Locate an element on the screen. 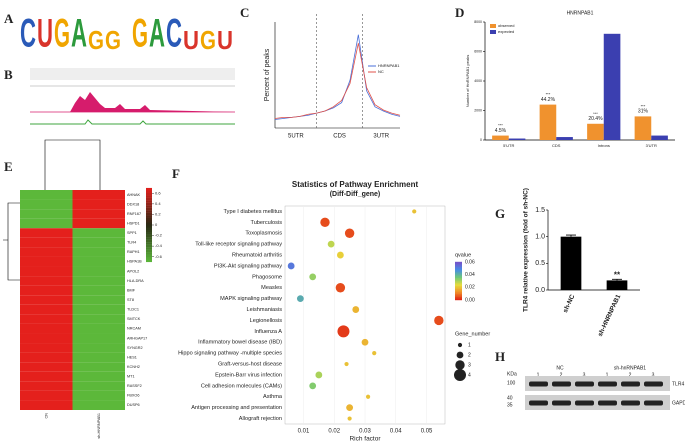  y-tick-label: Cell adhesion molecules (CAMs) is located at coordinates (241, 386).